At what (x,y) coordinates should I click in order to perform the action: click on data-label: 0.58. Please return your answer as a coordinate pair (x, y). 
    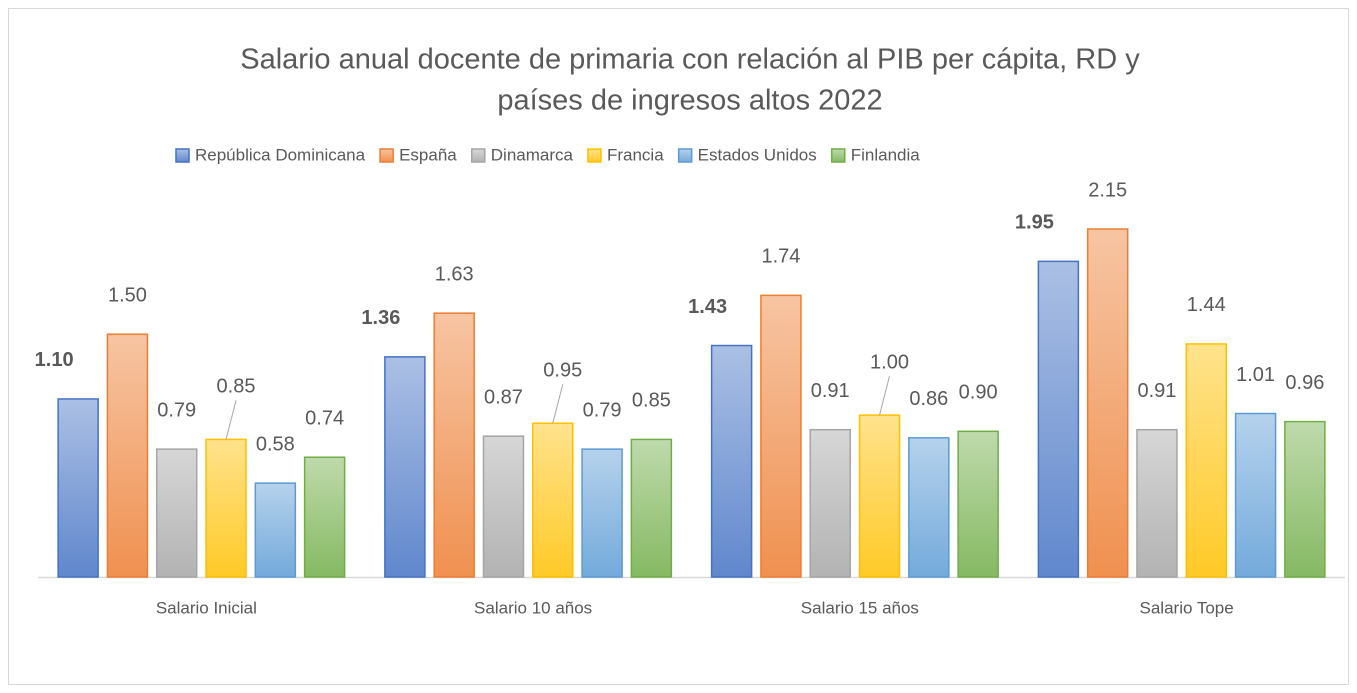
    Looking at the image, I should click on (275, 444).